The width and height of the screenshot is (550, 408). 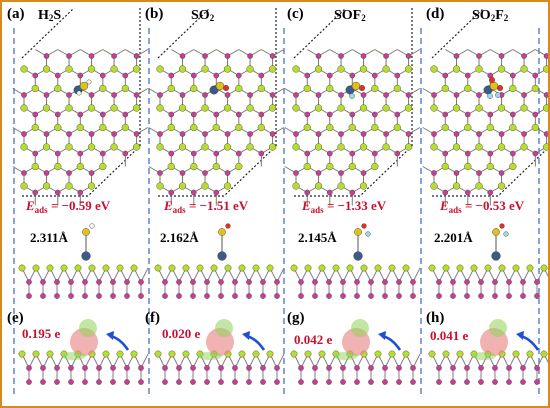 What do you see at coordinates (350, 15) in the screenshot?
I see `panel-c-molecule: SOF2` at bounding box center [350, 15].